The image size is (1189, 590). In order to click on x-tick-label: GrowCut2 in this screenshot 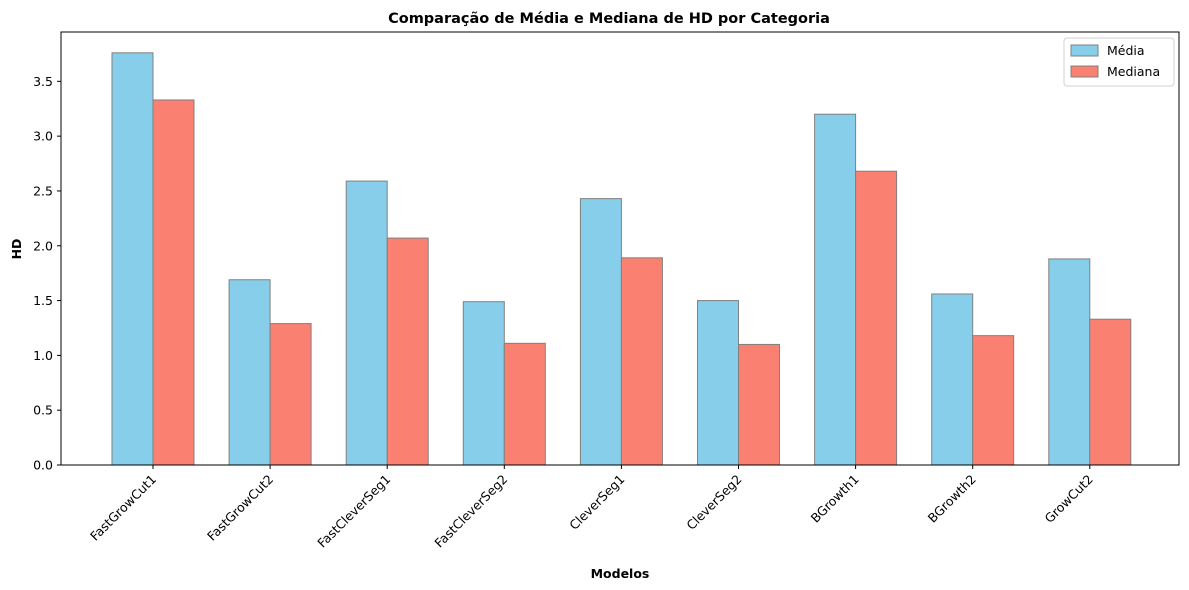, I will do `click(1069, 499)`.